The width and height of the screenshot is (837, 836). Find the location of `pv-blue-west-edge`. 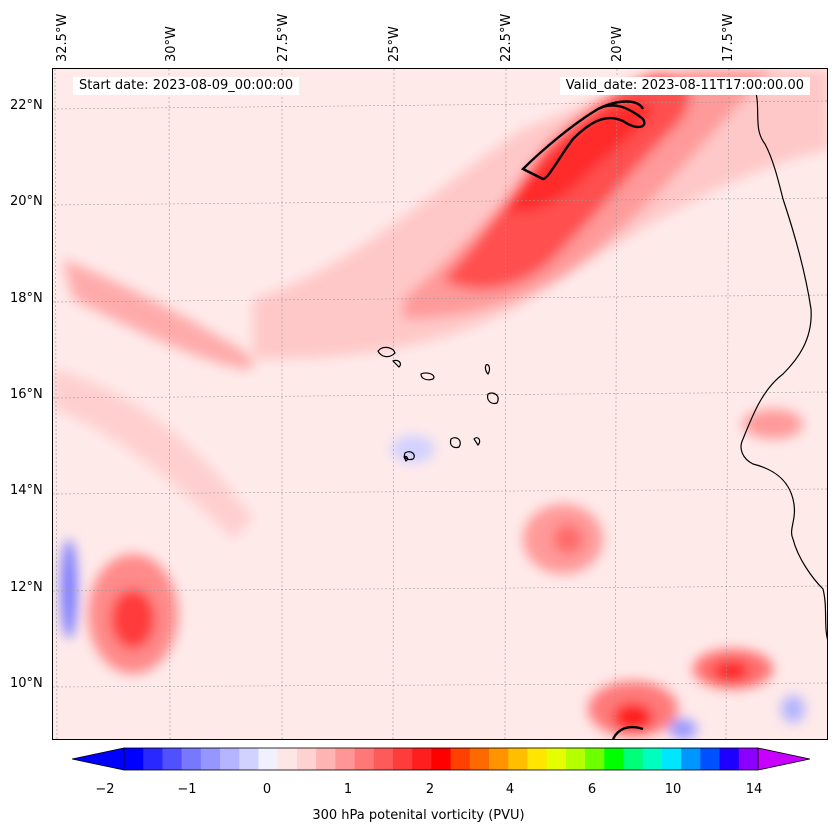

pv-blue-west-edge is located at coordinates (69, 589).